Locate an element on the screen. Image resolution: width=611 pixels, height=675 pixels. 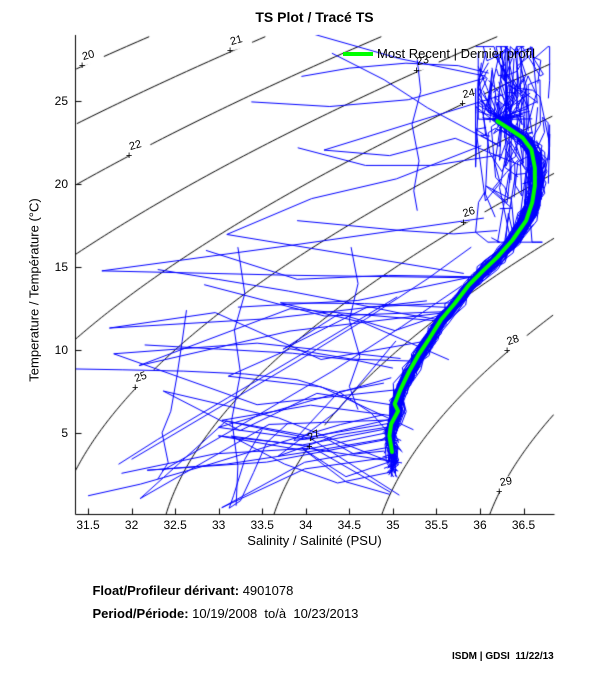
x-tick-label: 33.5 is located at coordinates (262, 525).